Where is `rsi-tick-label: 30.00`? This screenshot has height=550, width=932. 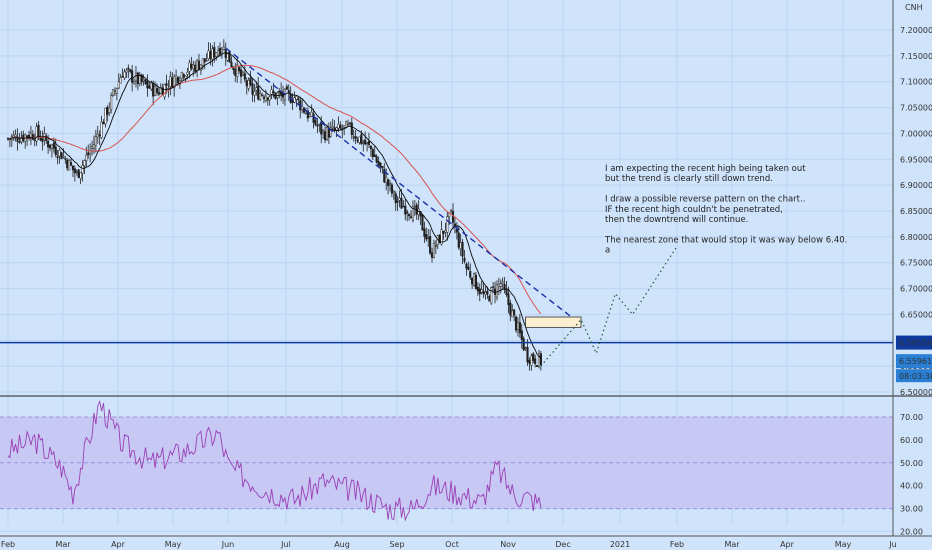
rsi-tick-label: 30.00 is located at coordinates (911, 509).